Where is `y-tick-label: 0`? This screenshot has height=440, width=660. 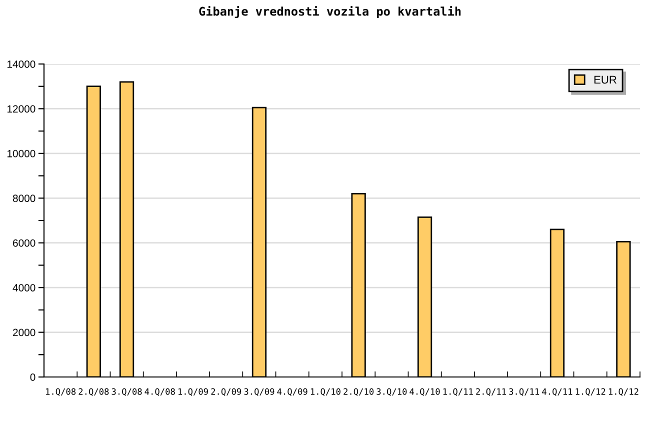 y-tick-label: 0 is located at coordinates (33, 377).